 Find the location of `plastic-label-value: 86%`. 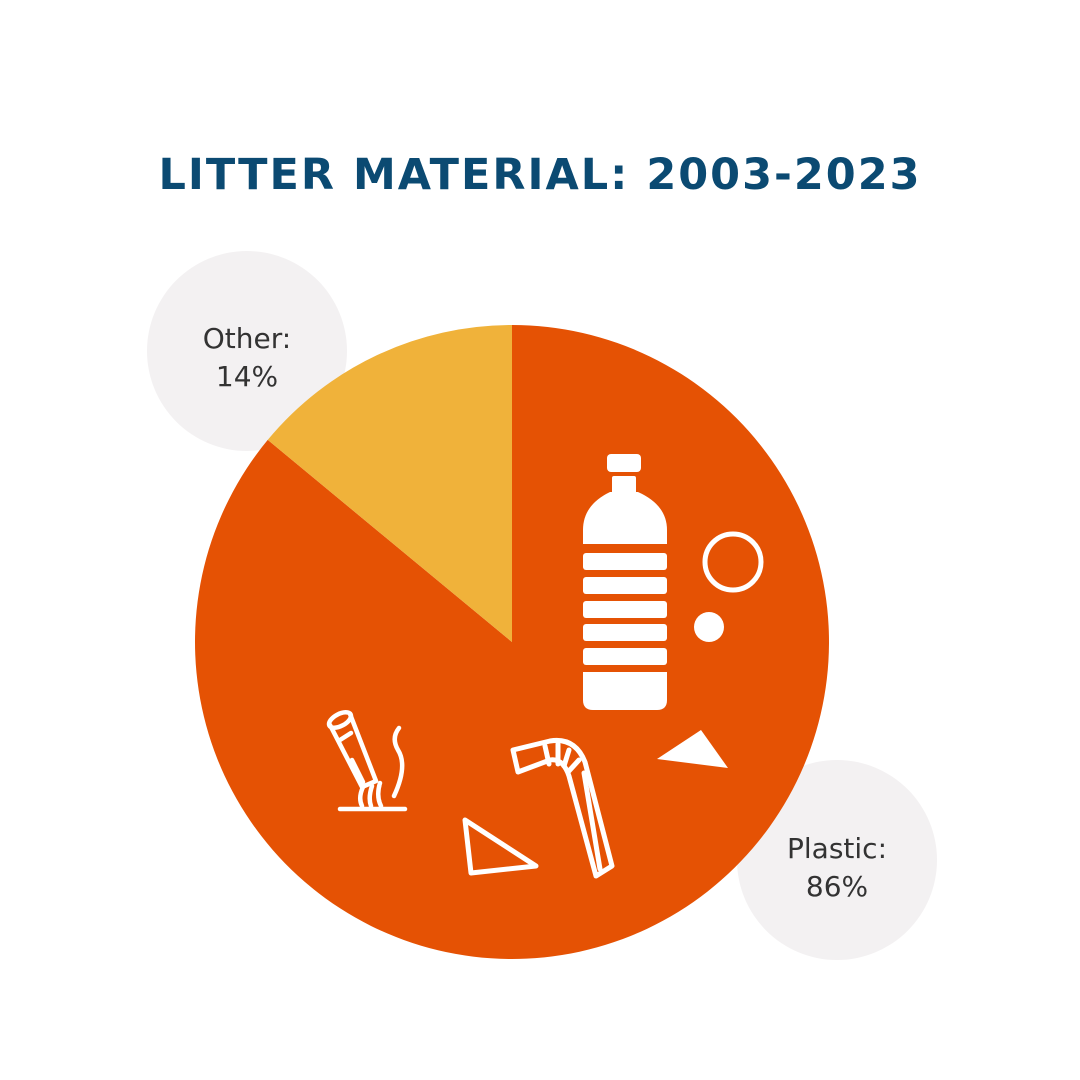

plastic-label-value: 86% is located at coordinates (837, 886).